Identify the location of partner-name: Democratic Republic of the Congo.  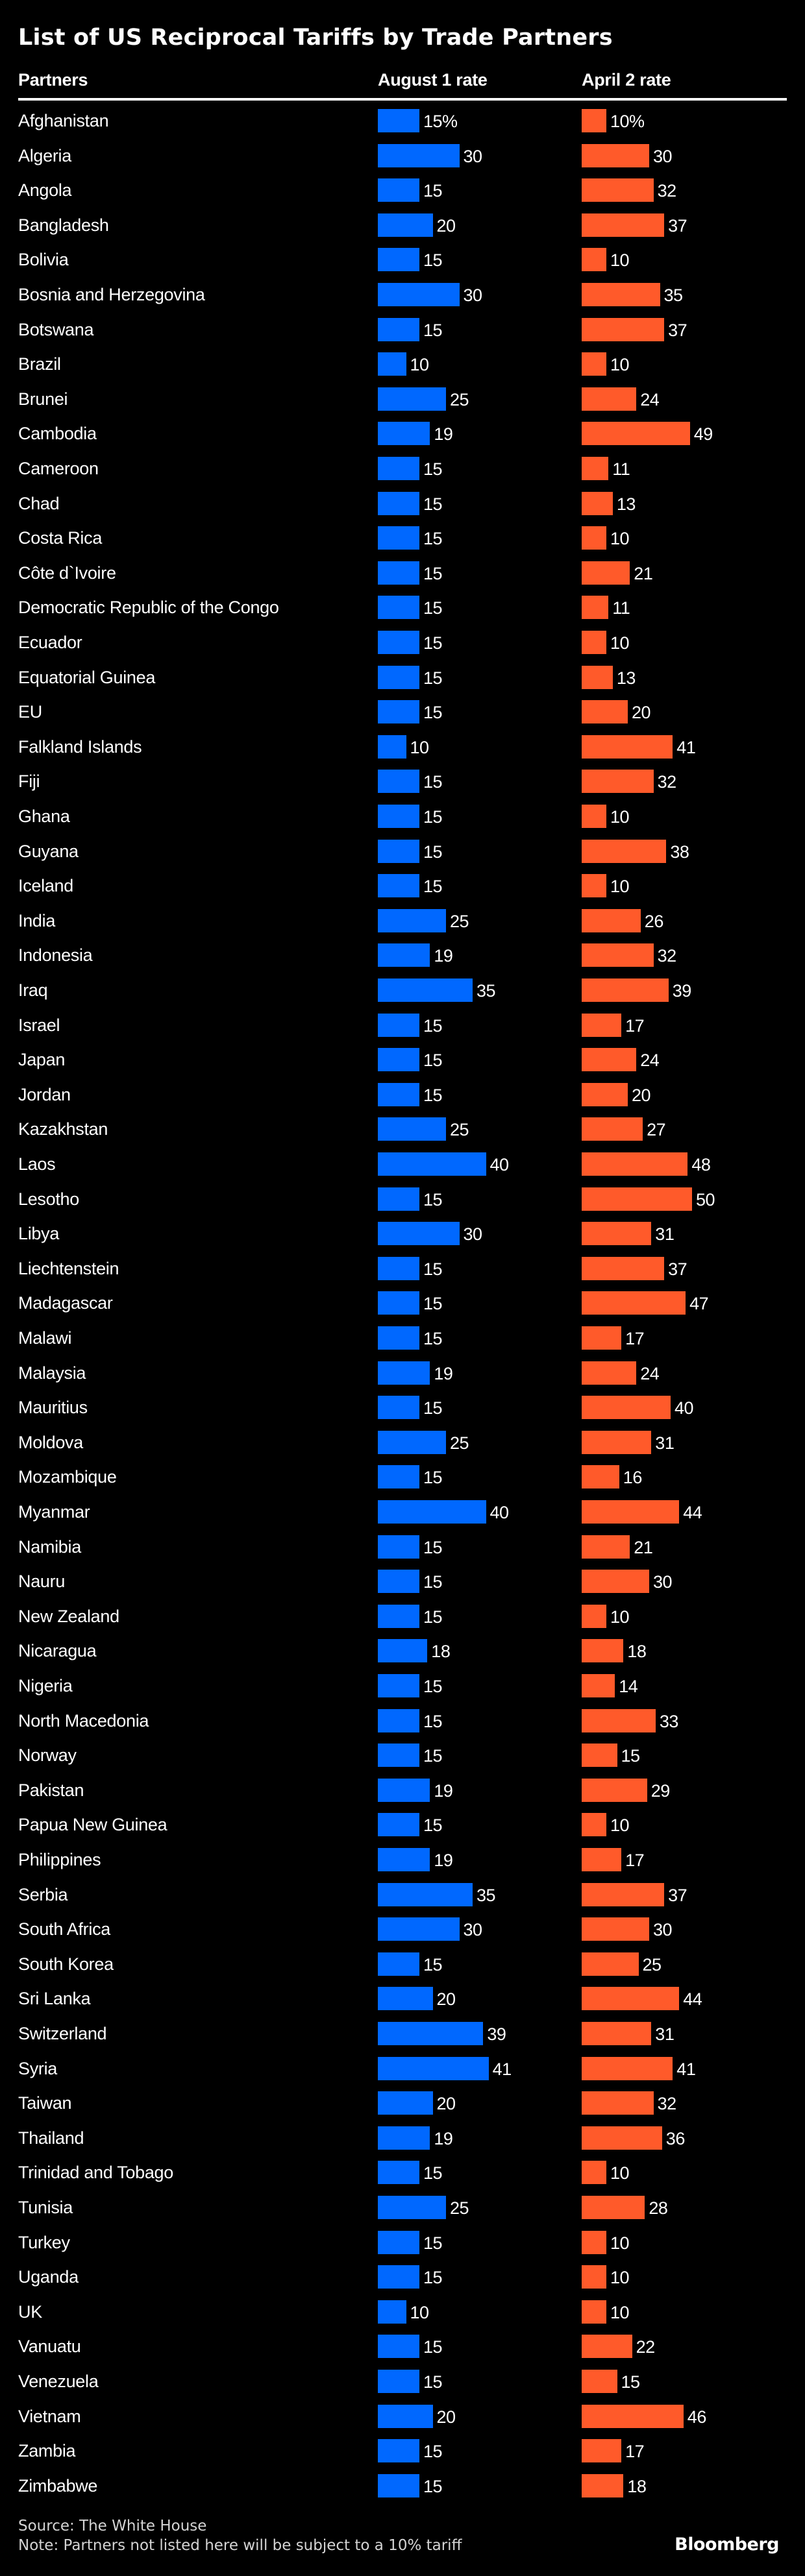
(148, 608).